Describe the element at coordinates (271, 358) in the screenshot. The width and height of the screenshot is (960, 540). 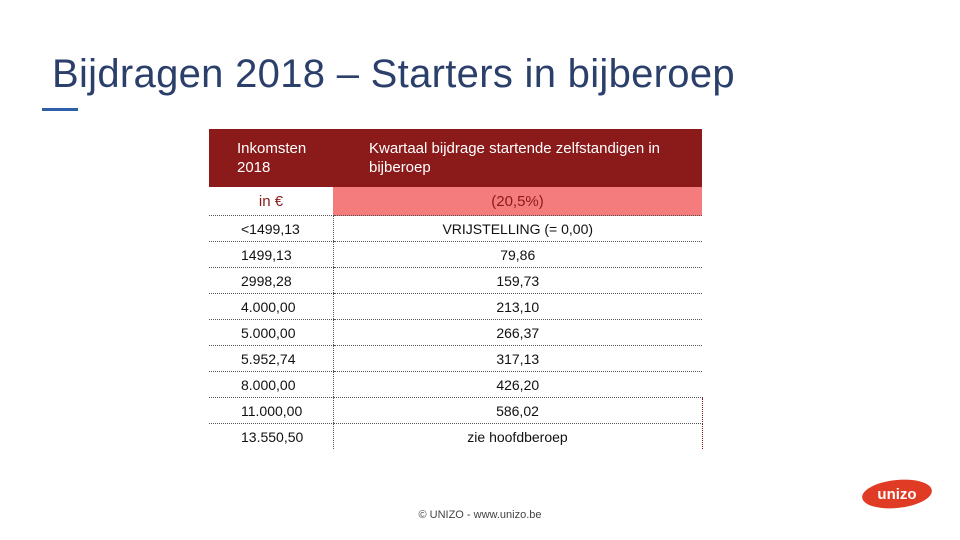
I see `income-cell: 5.952,74` at that location.